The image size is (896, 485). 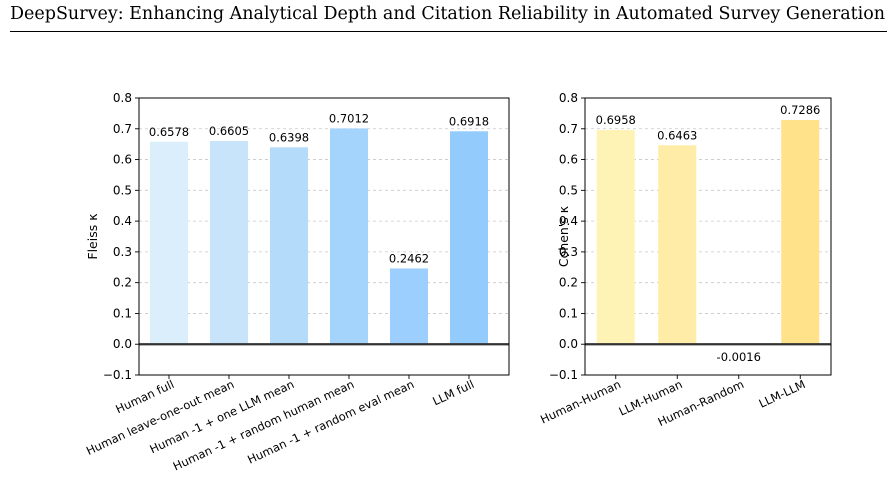 I want to click on data-label: 0.6398, so click(x=289, y=137).